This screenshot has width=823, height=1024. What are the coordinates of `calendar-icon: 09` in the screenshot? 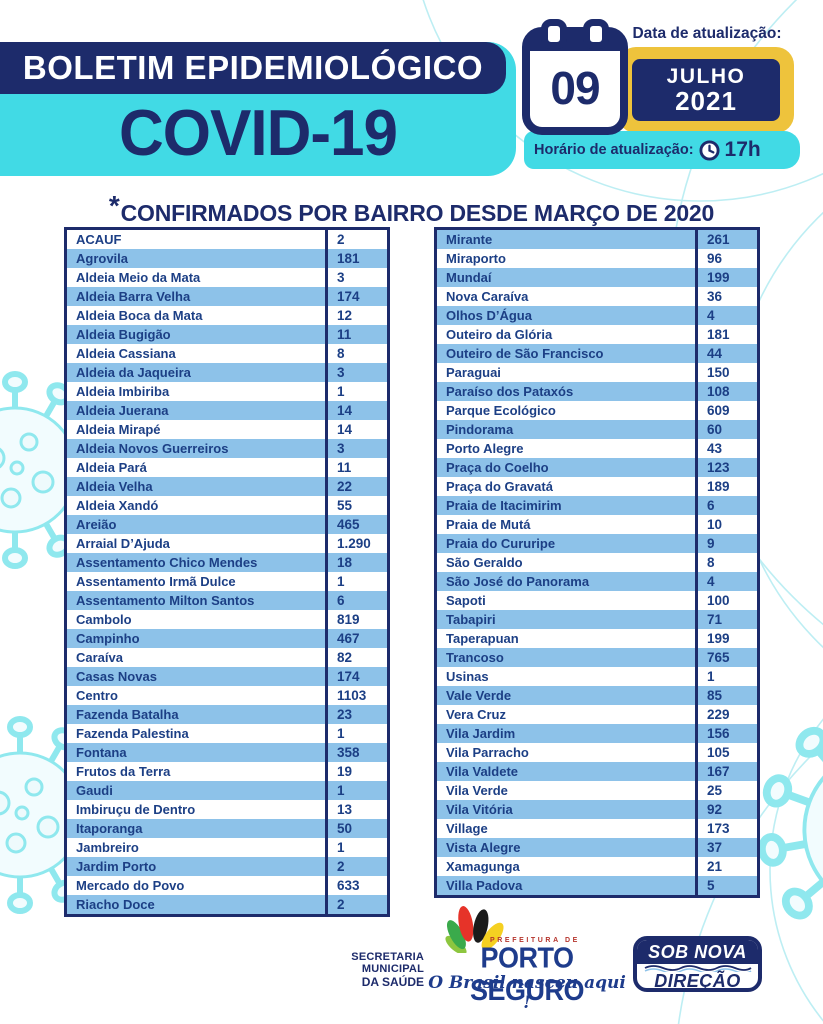 It's located at (575, 77).